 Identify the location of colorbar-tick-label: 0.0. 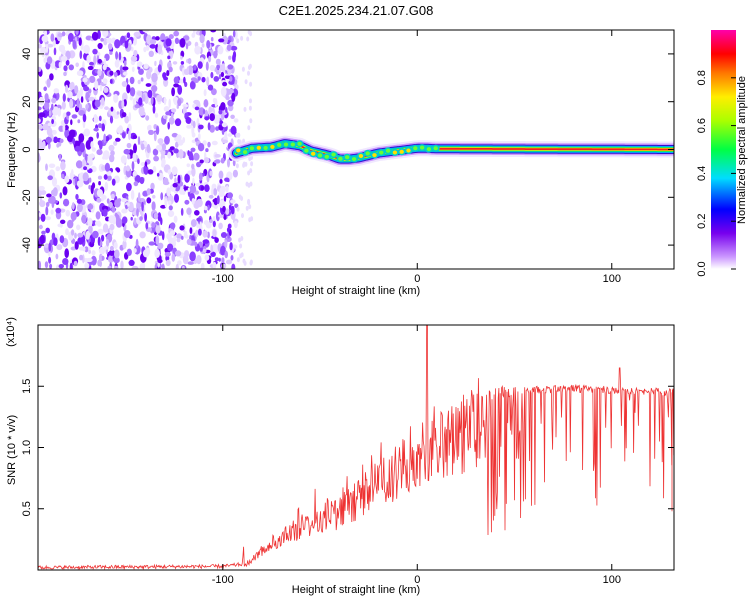
(702, 268).